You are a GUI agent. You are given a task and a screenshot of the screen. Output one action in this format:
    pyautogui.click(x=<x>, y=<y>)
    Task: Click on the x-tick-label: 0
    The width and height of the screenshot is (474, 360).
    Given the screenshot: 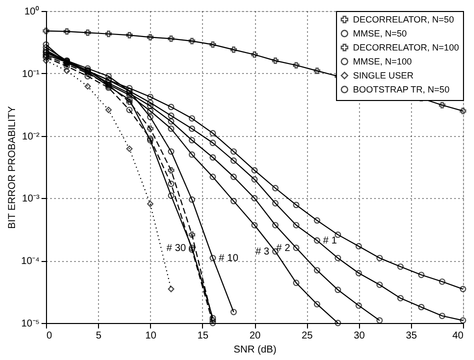 What is the action you would take?
    pyautogui.click(x=49, y=336)
    